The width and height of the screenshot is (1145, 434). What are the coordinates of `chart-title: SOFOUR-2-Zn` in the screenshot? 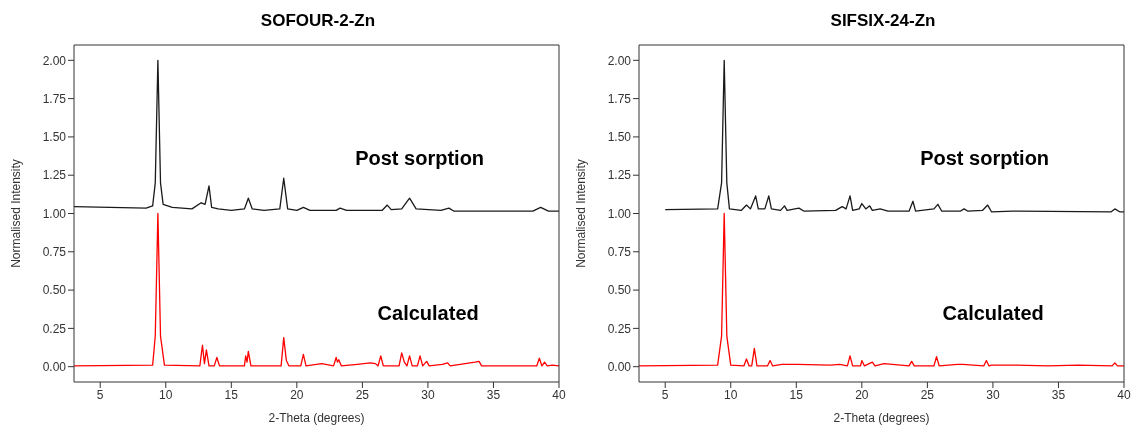 It's located at (318, 21).